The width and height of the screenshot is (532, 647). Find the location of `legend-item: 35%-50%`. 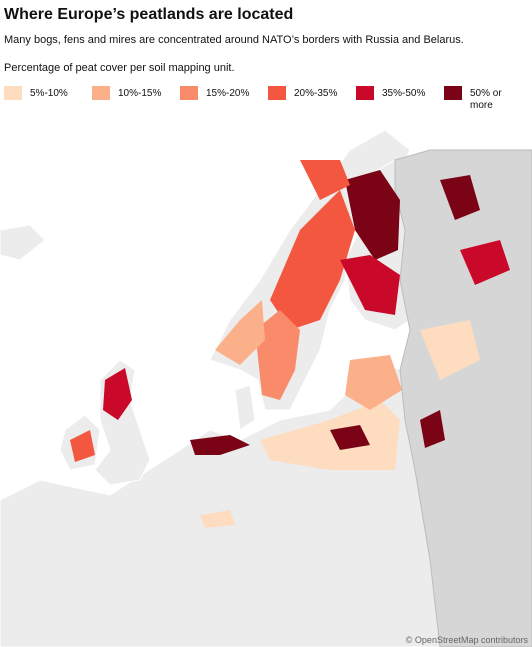

legend-item: 35%-50% is located at coordinates (400, 99).